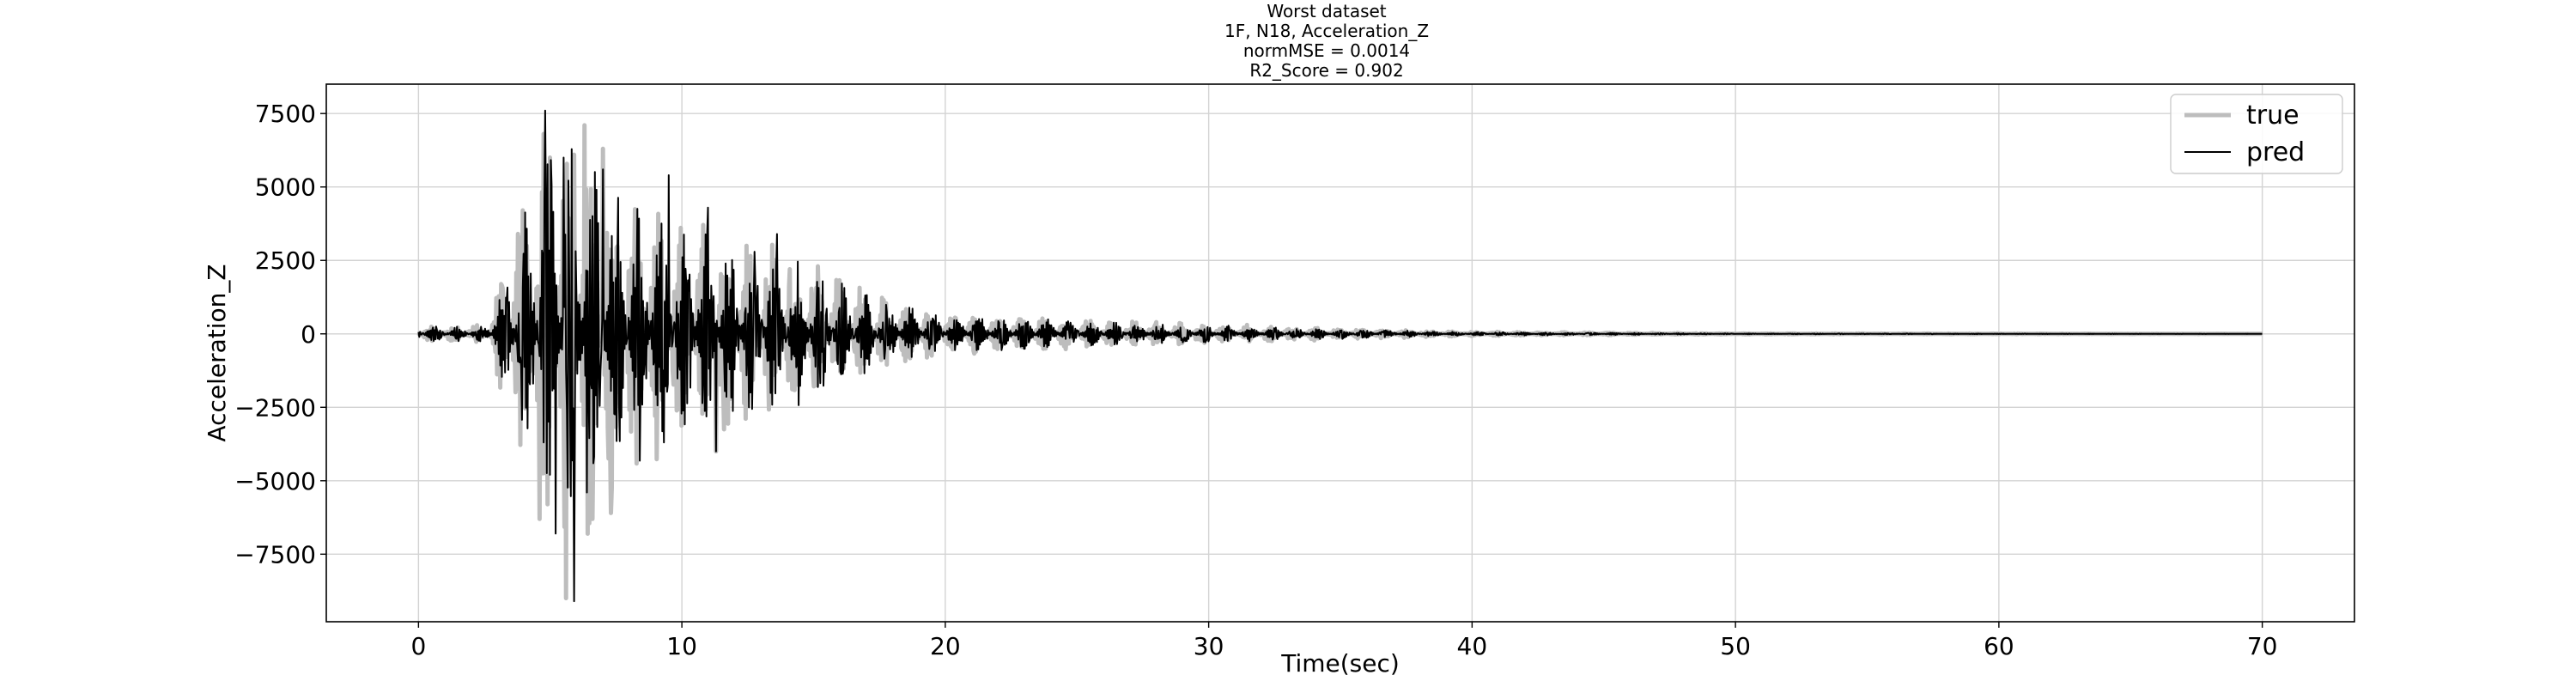  What do you see at coordinates (275, 554) in the screenshot?
I see `y-tick-label: −7500` at bounding box center [275, 554].